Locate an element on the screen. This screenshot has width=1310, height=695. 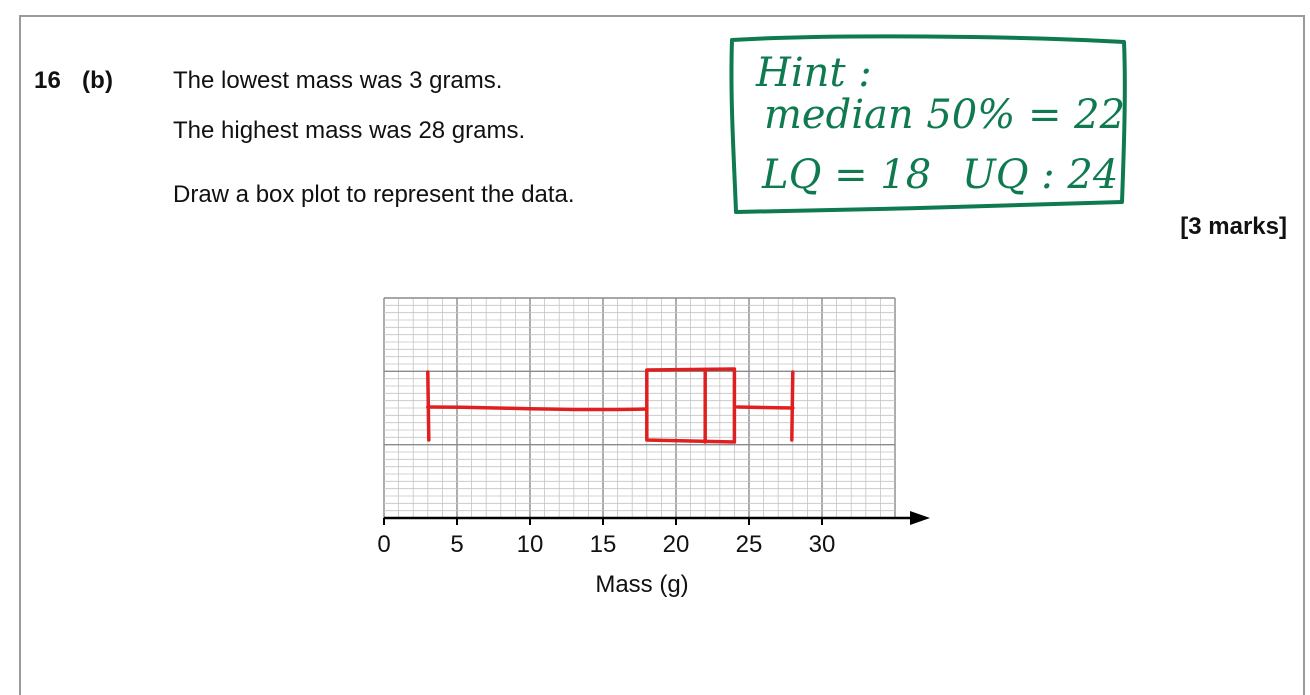
max-whisker-end is located at coordinates (792, 406).